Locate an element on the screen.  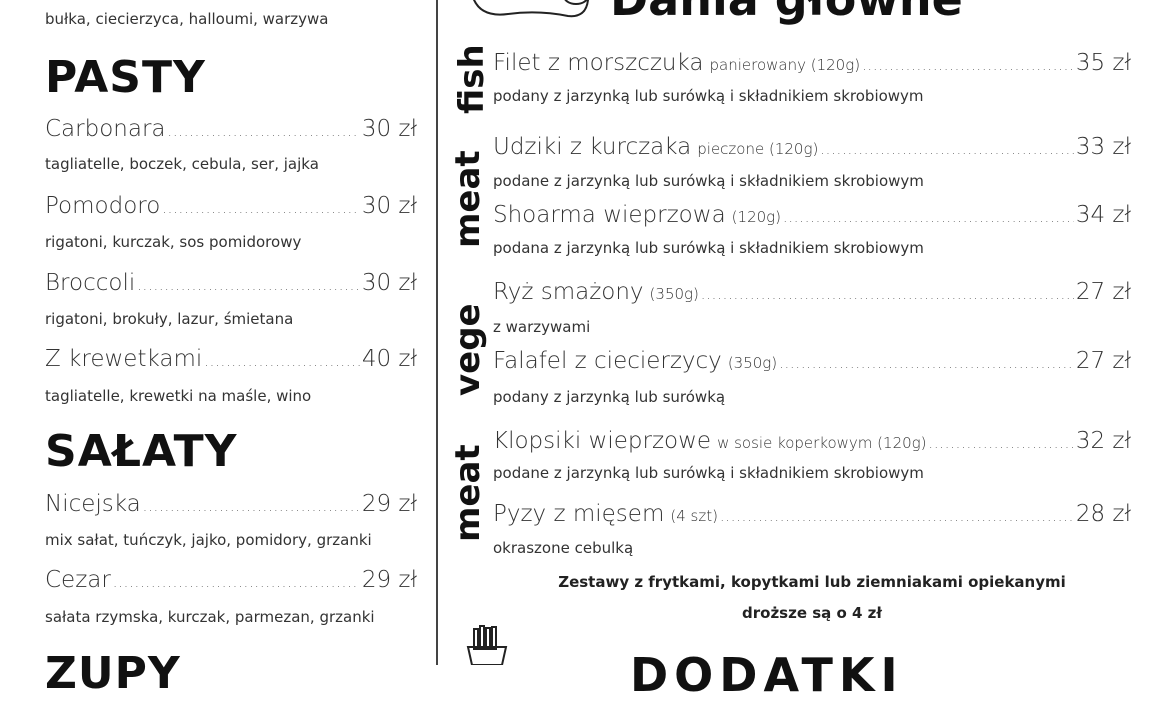
item-description: rigatoni, brokuły, lazur, śmietana is located at coordinates (169, 319).